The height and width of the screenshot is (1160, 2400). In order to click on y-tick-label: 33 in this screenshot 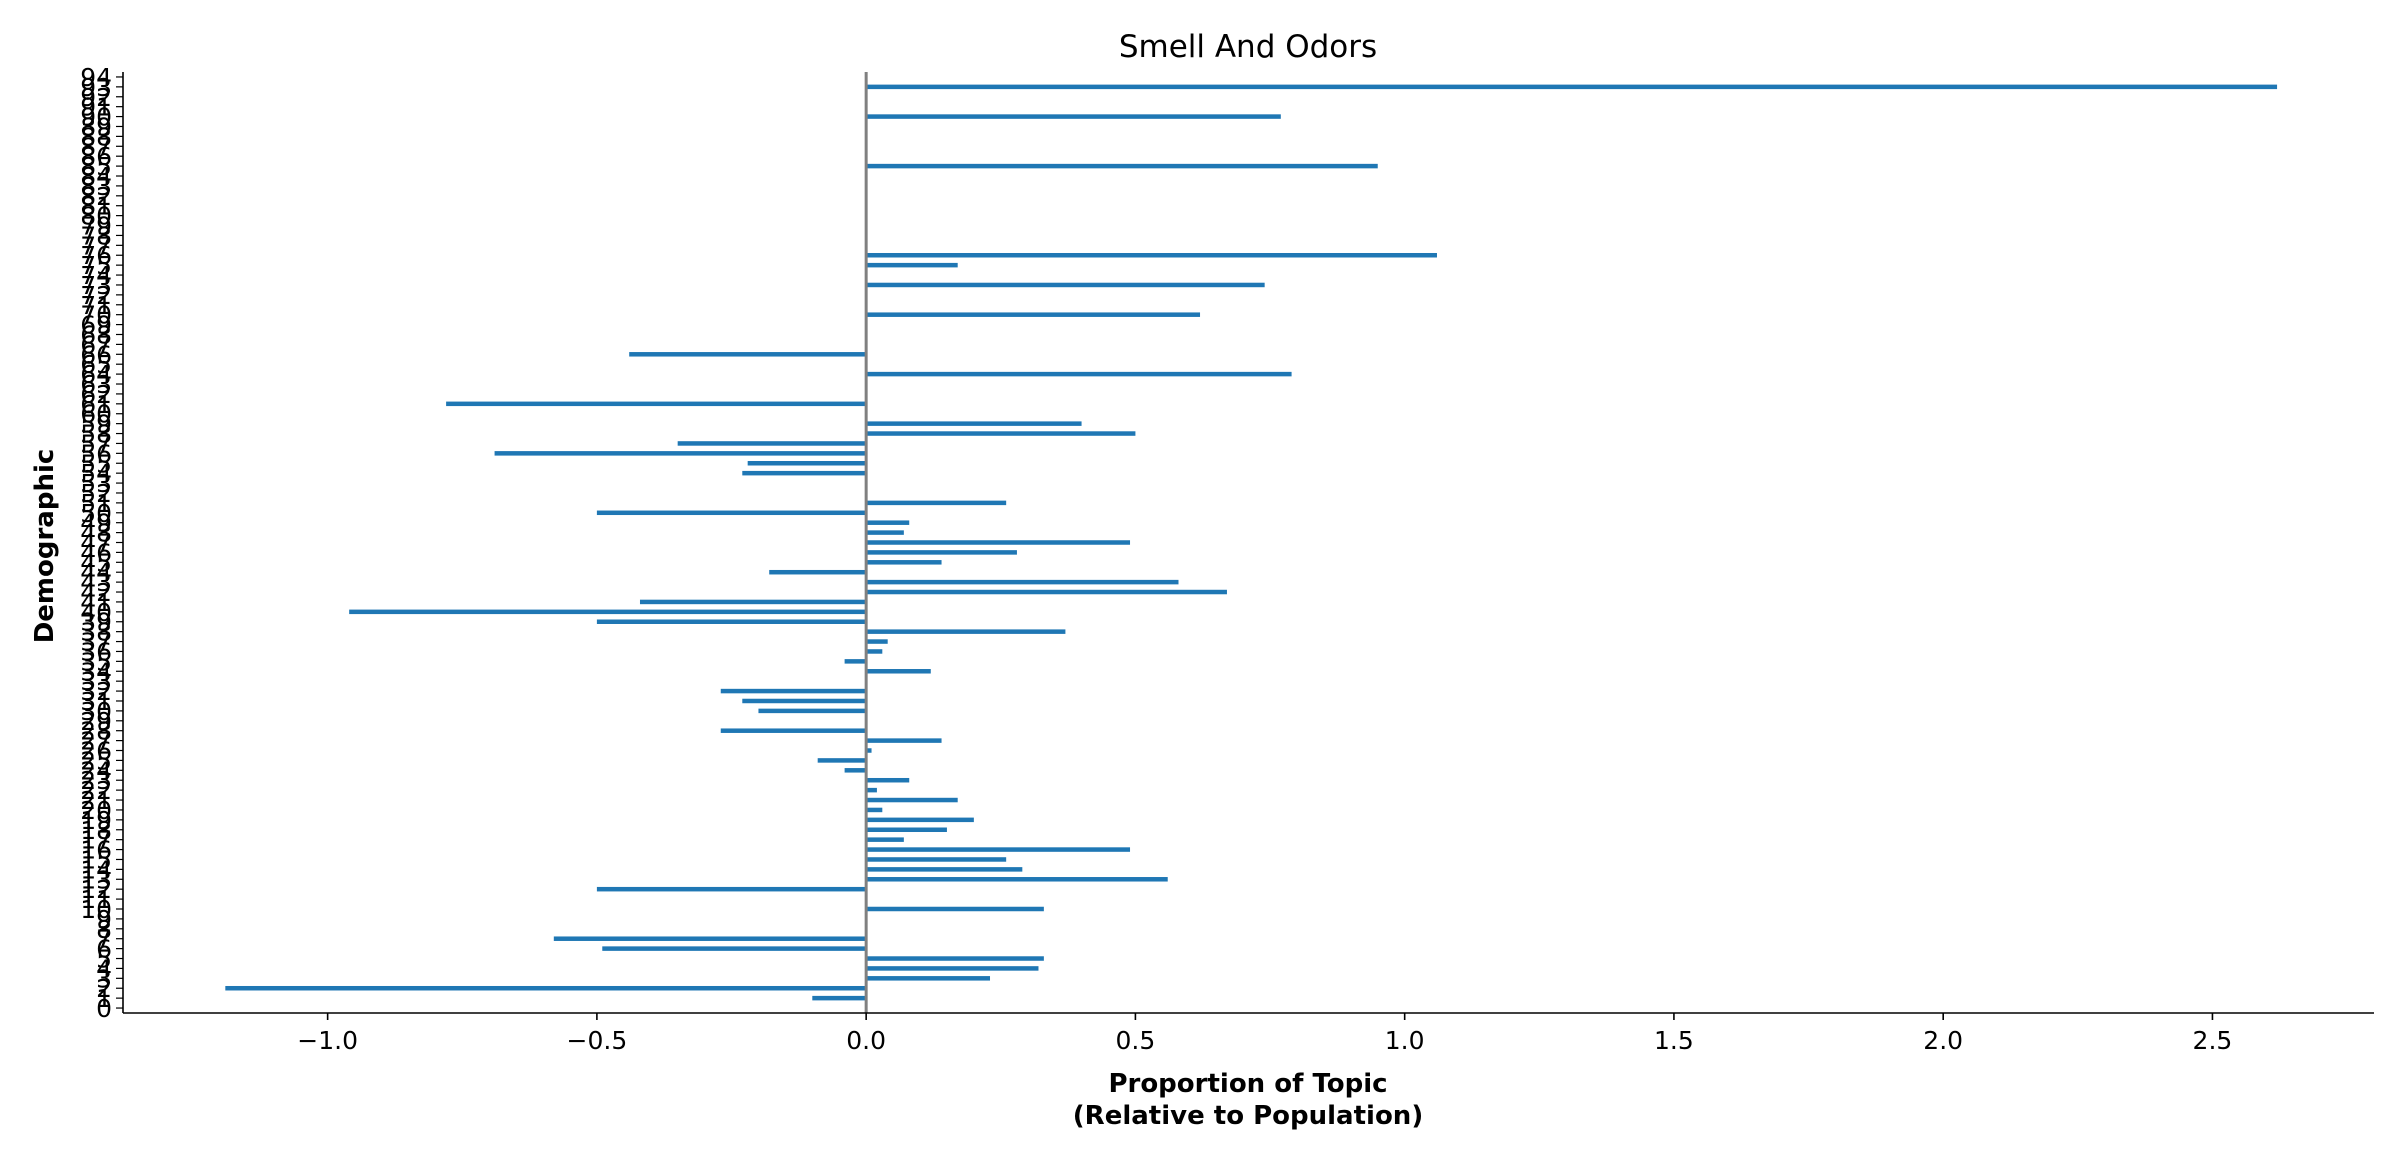, I will do `click(96, 681)`.